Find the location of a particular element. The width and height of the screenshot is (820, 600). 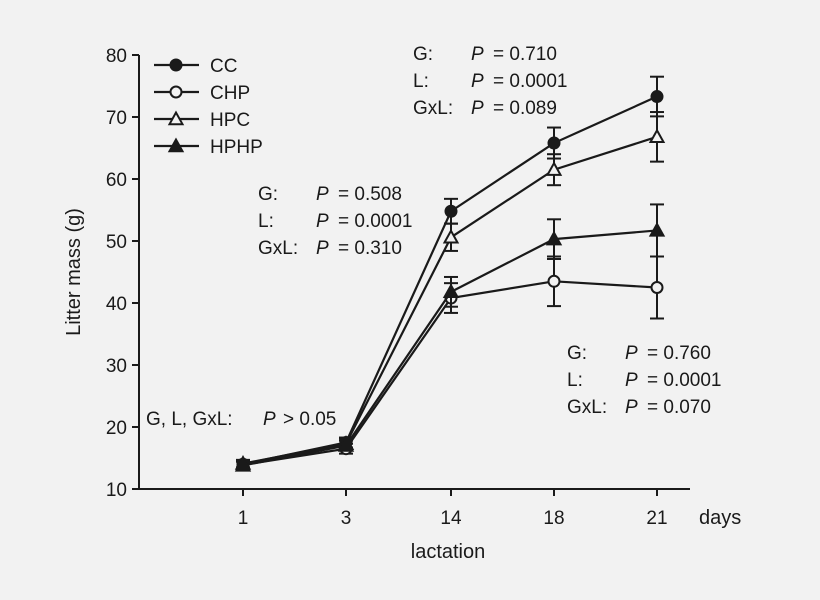

x-tick-label-3: 3 is located at coordinates (346, 518).